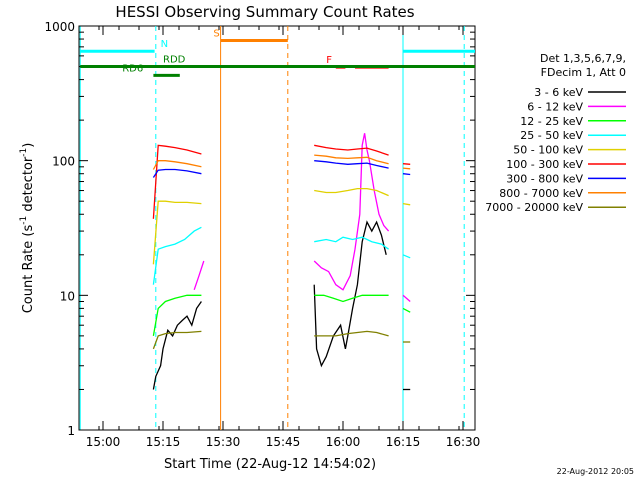  Describe the element at coordinates (63, 162) in the screenshot. I see `y-tick-label-2: 100` at that location.